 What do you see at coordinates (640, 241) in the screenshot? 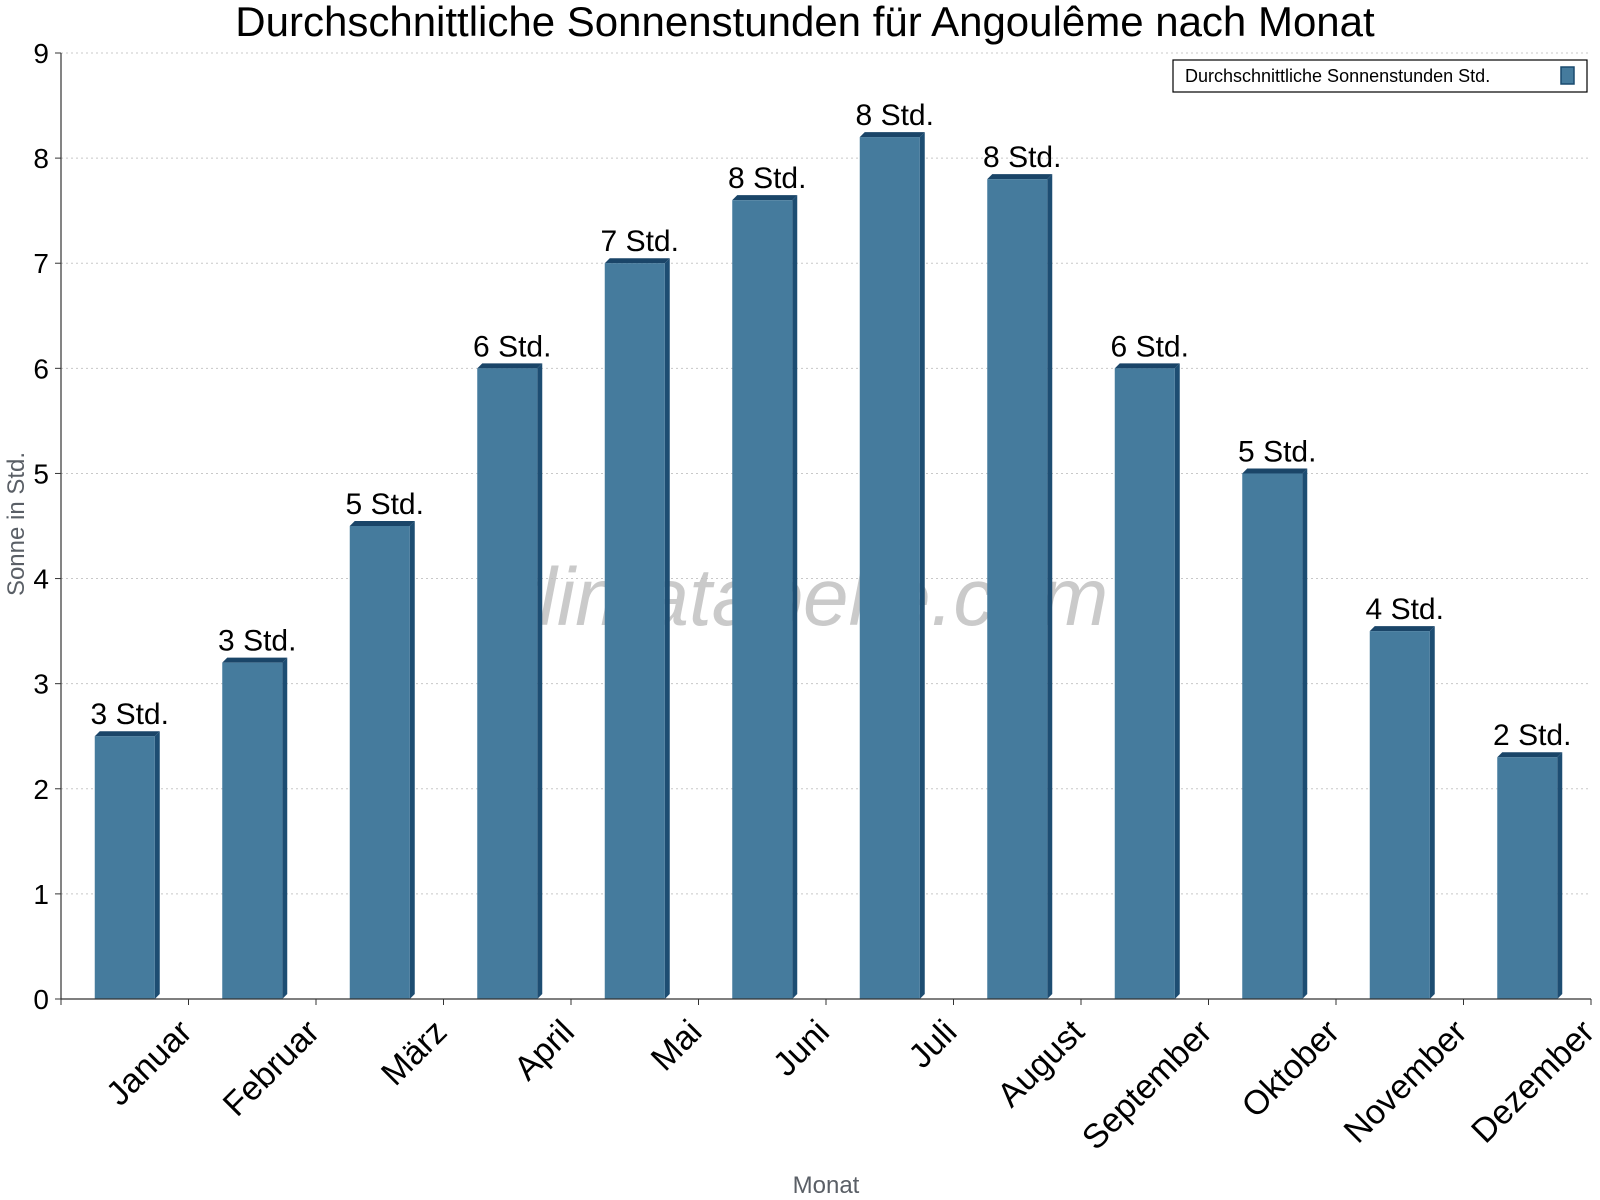
I see `data-label: 7 Std.` at bounding box center [640, 241].